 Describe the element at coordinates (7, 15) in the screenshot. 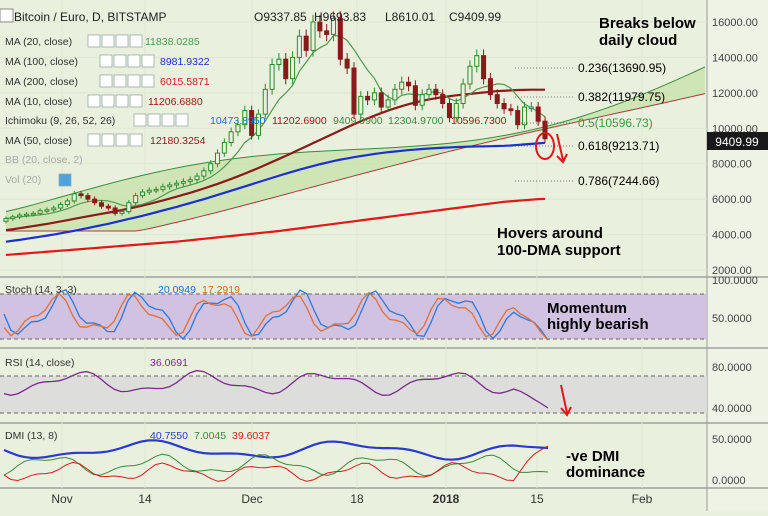

I see `collapse-legend-icon` at that location.